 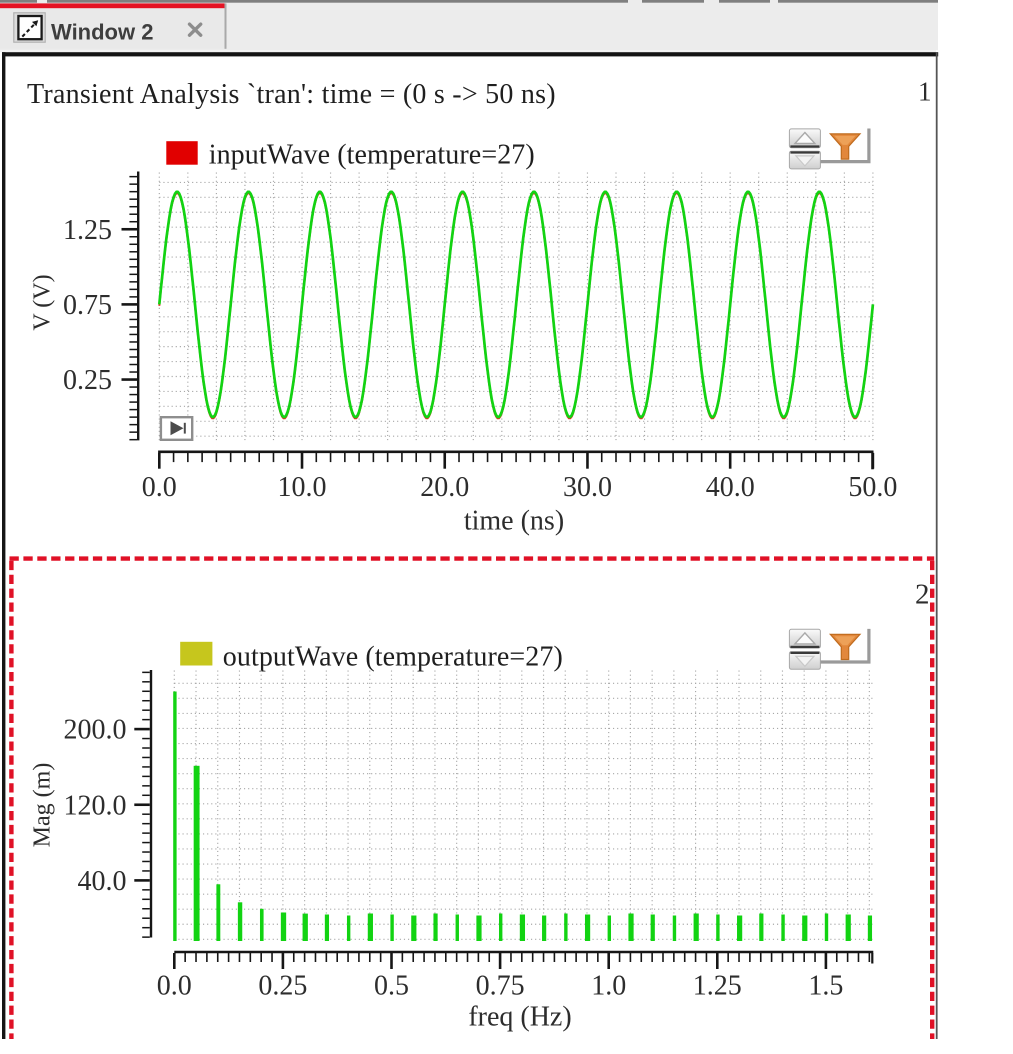 I want to click on svg-text: 50.0, so click(x=872, y=487).